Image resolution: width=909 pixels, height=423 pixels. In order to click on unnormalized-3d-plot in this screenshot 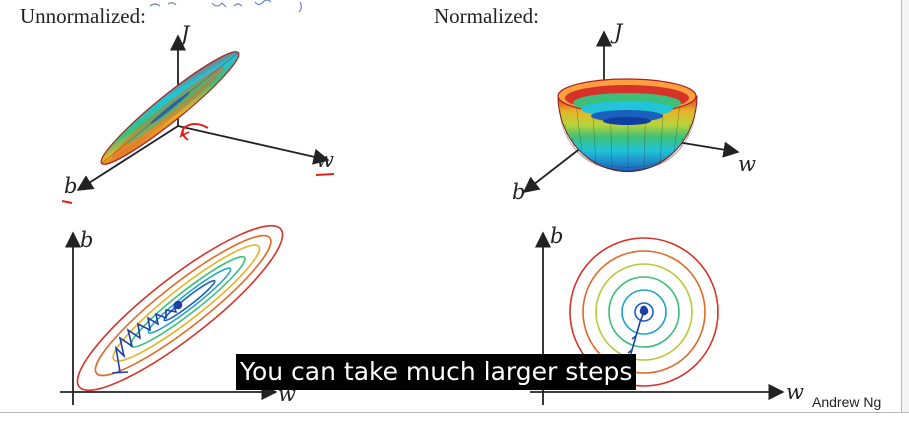, I will do `click(198, 119)`.